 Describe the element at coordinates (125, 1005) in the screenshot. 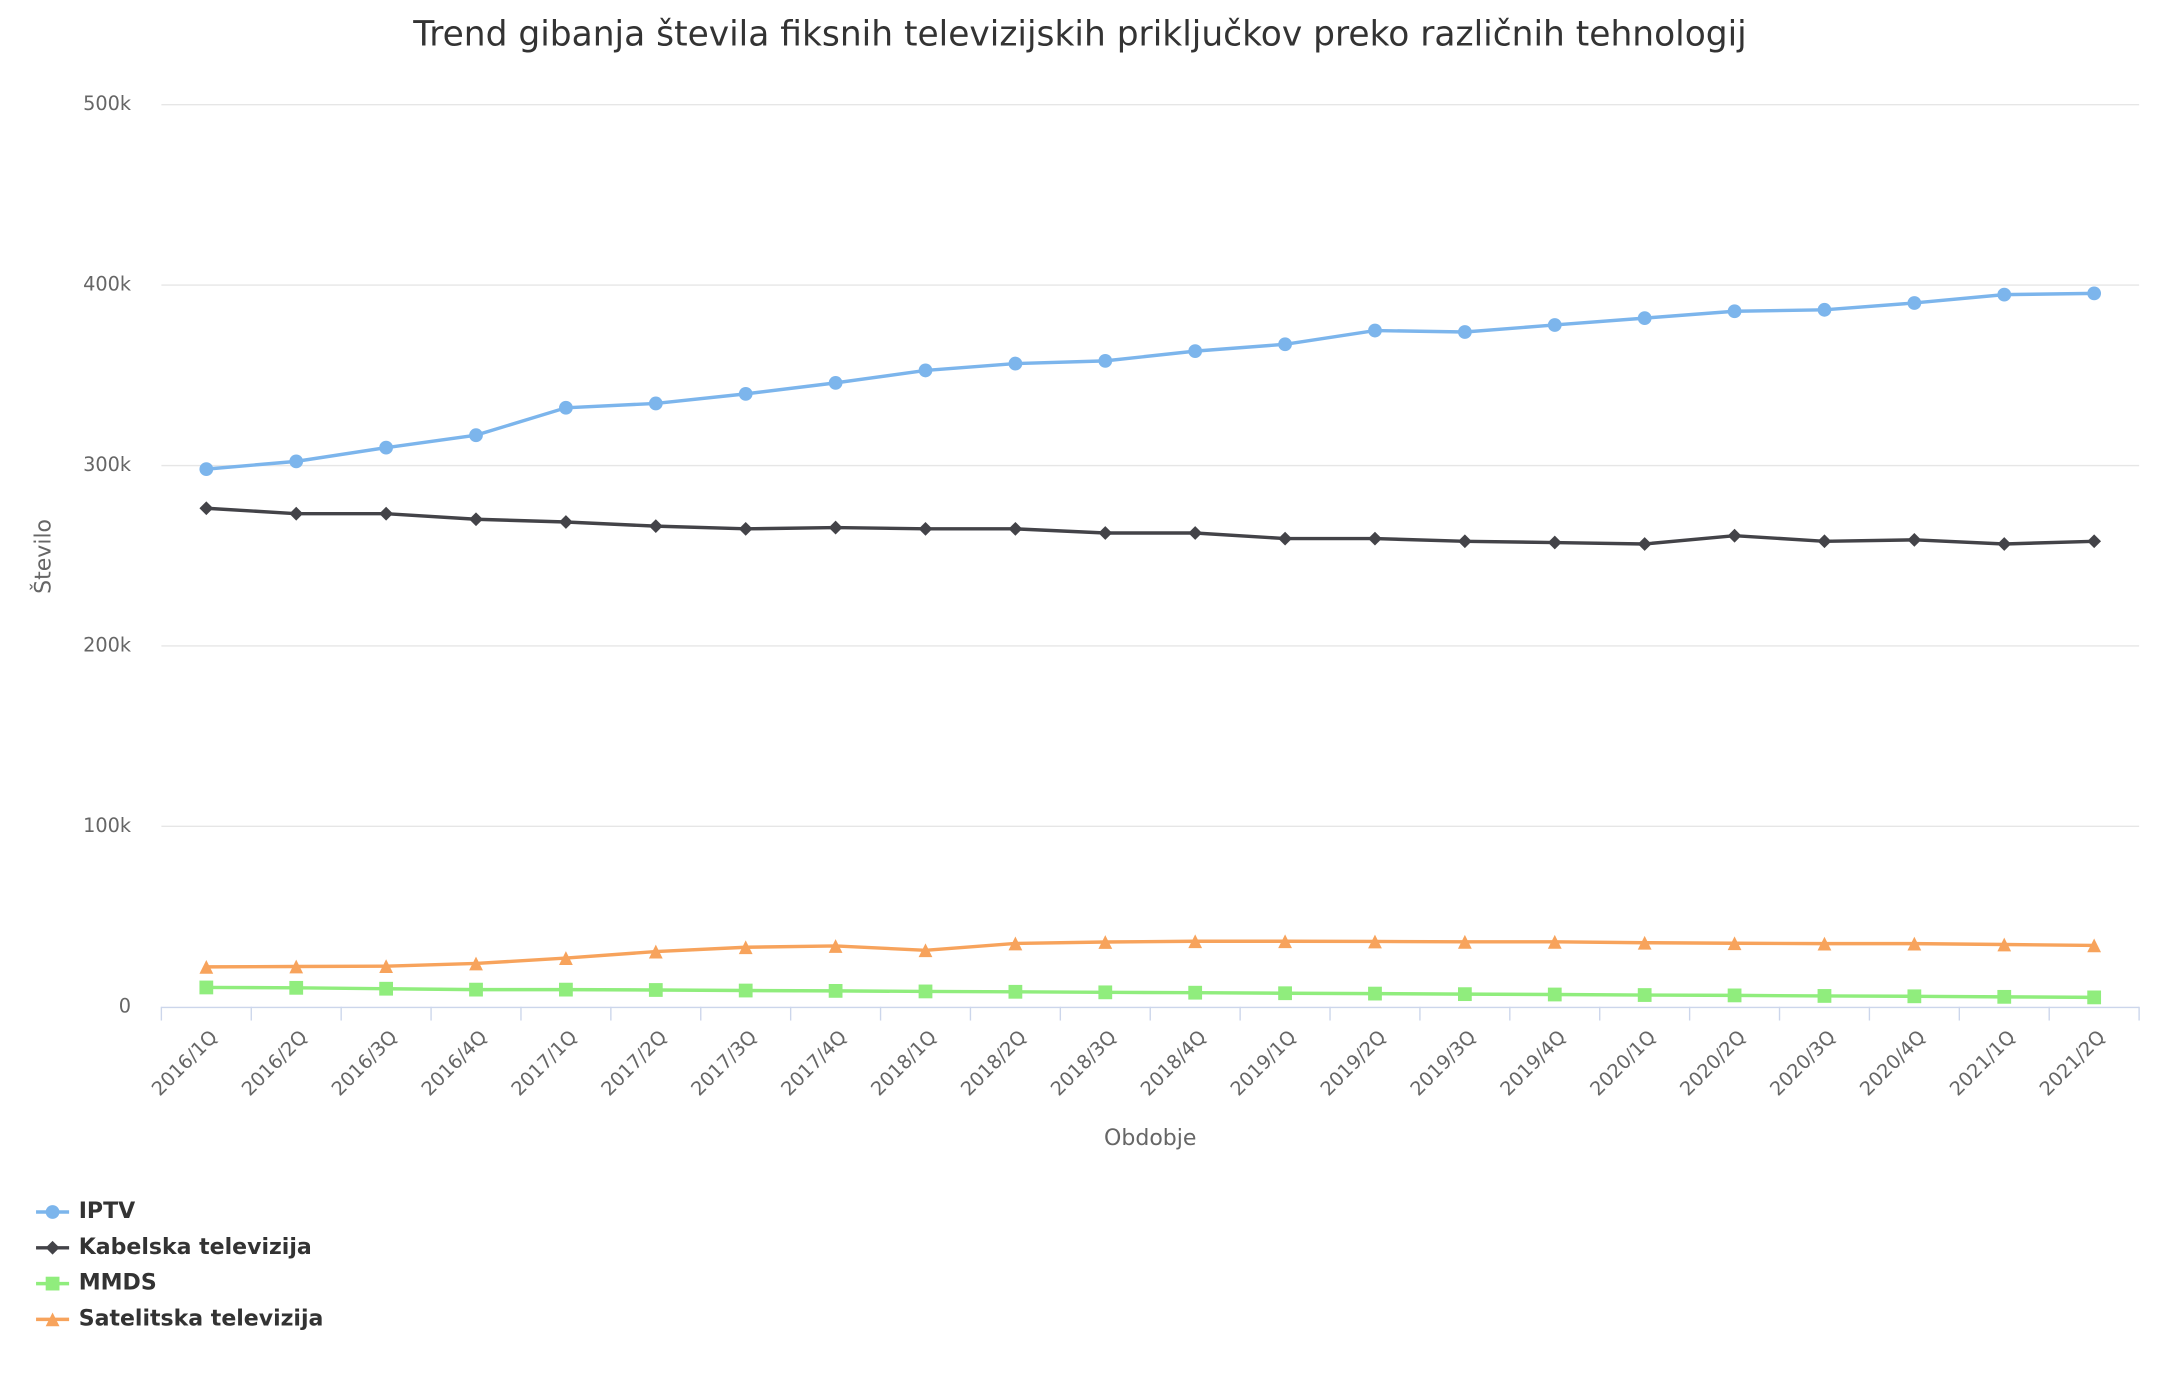

I see `y-tick-label: 0` at that location.